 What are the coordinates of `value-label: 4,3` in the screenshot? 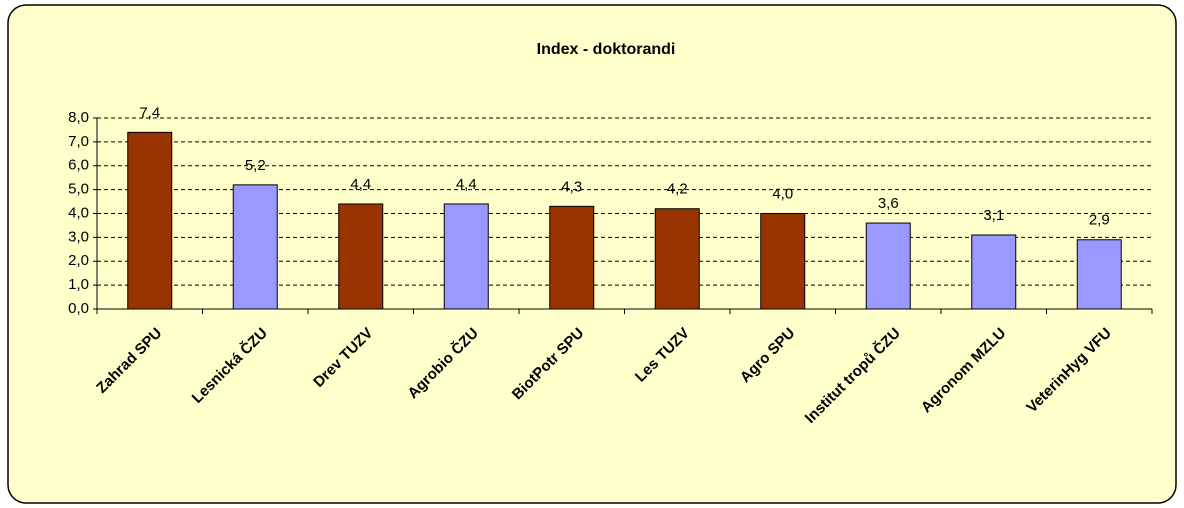 It's located at (571, 186).